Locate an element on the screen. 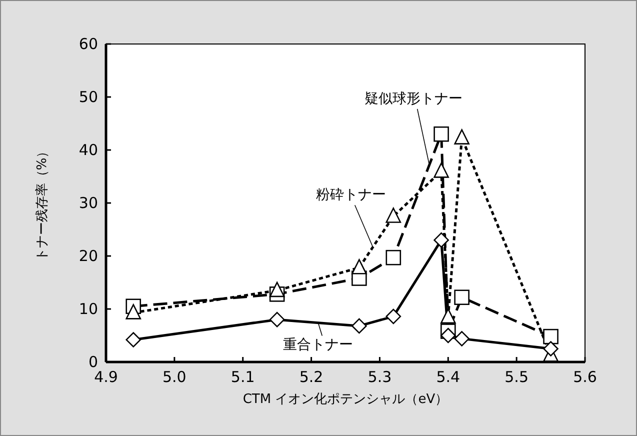 This screenshot has width=637, height=436. x-tick-label: 5.1 is located at coordinates (242, 377).